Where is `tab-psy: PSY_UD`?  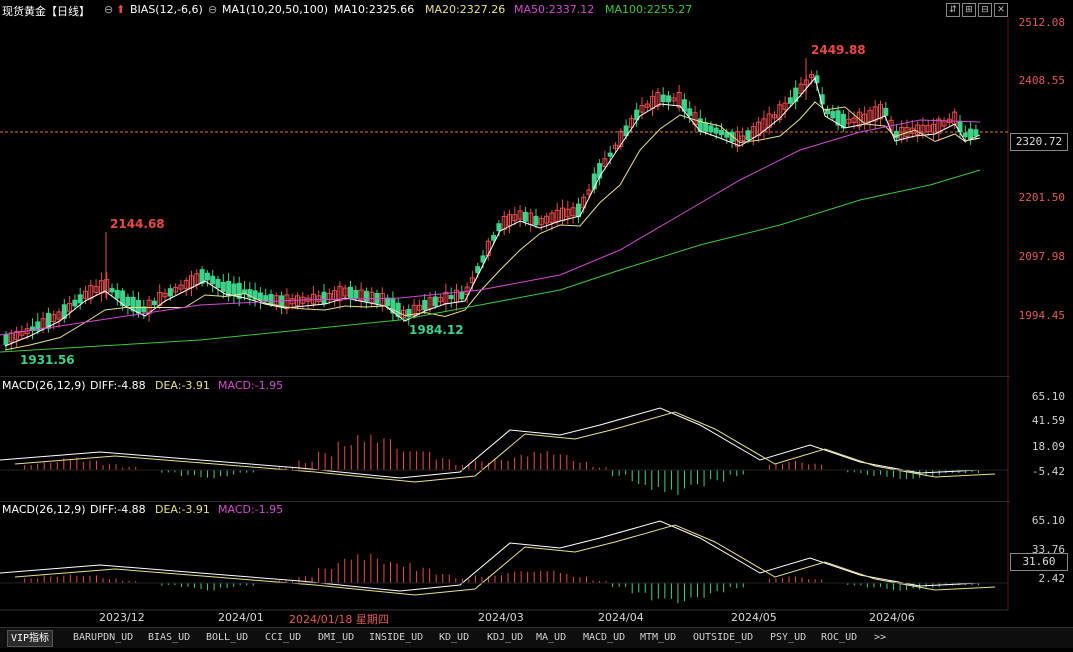 tab-psy: PSY_UD is located at coordinates (788, 637).